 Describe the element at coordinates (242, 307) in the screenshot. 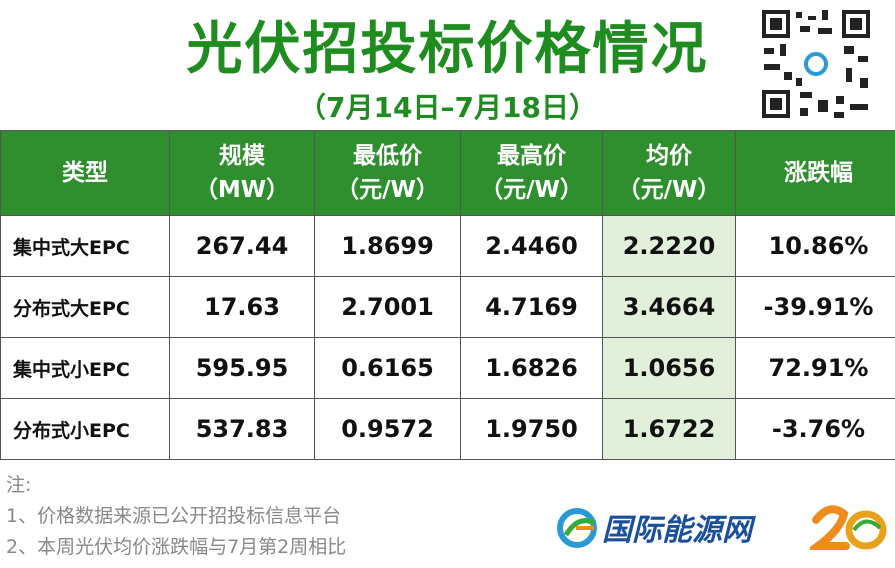

I see `cell: 17.63` at that location.